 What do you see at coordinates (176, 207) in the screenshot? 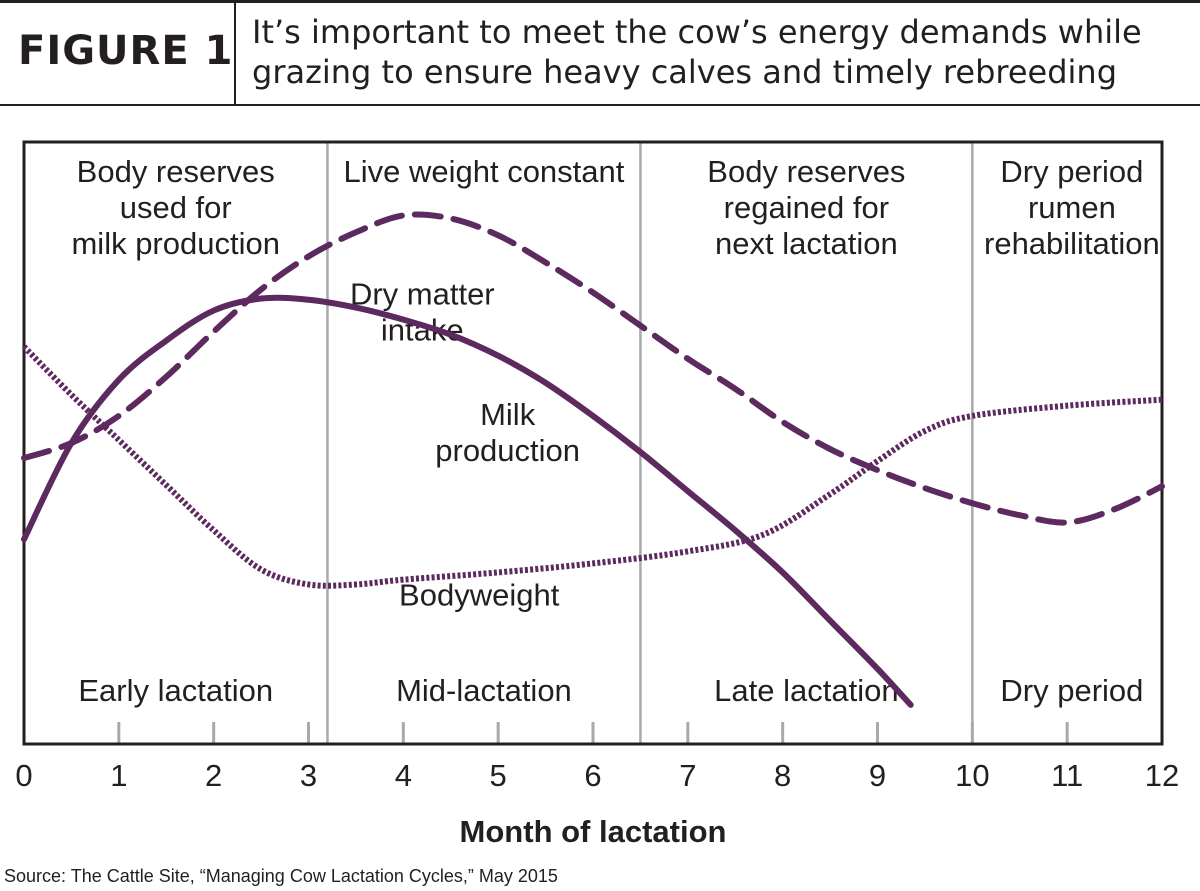
I see `phase-1-description-line-2: used for` at bounding box center [176, 207].